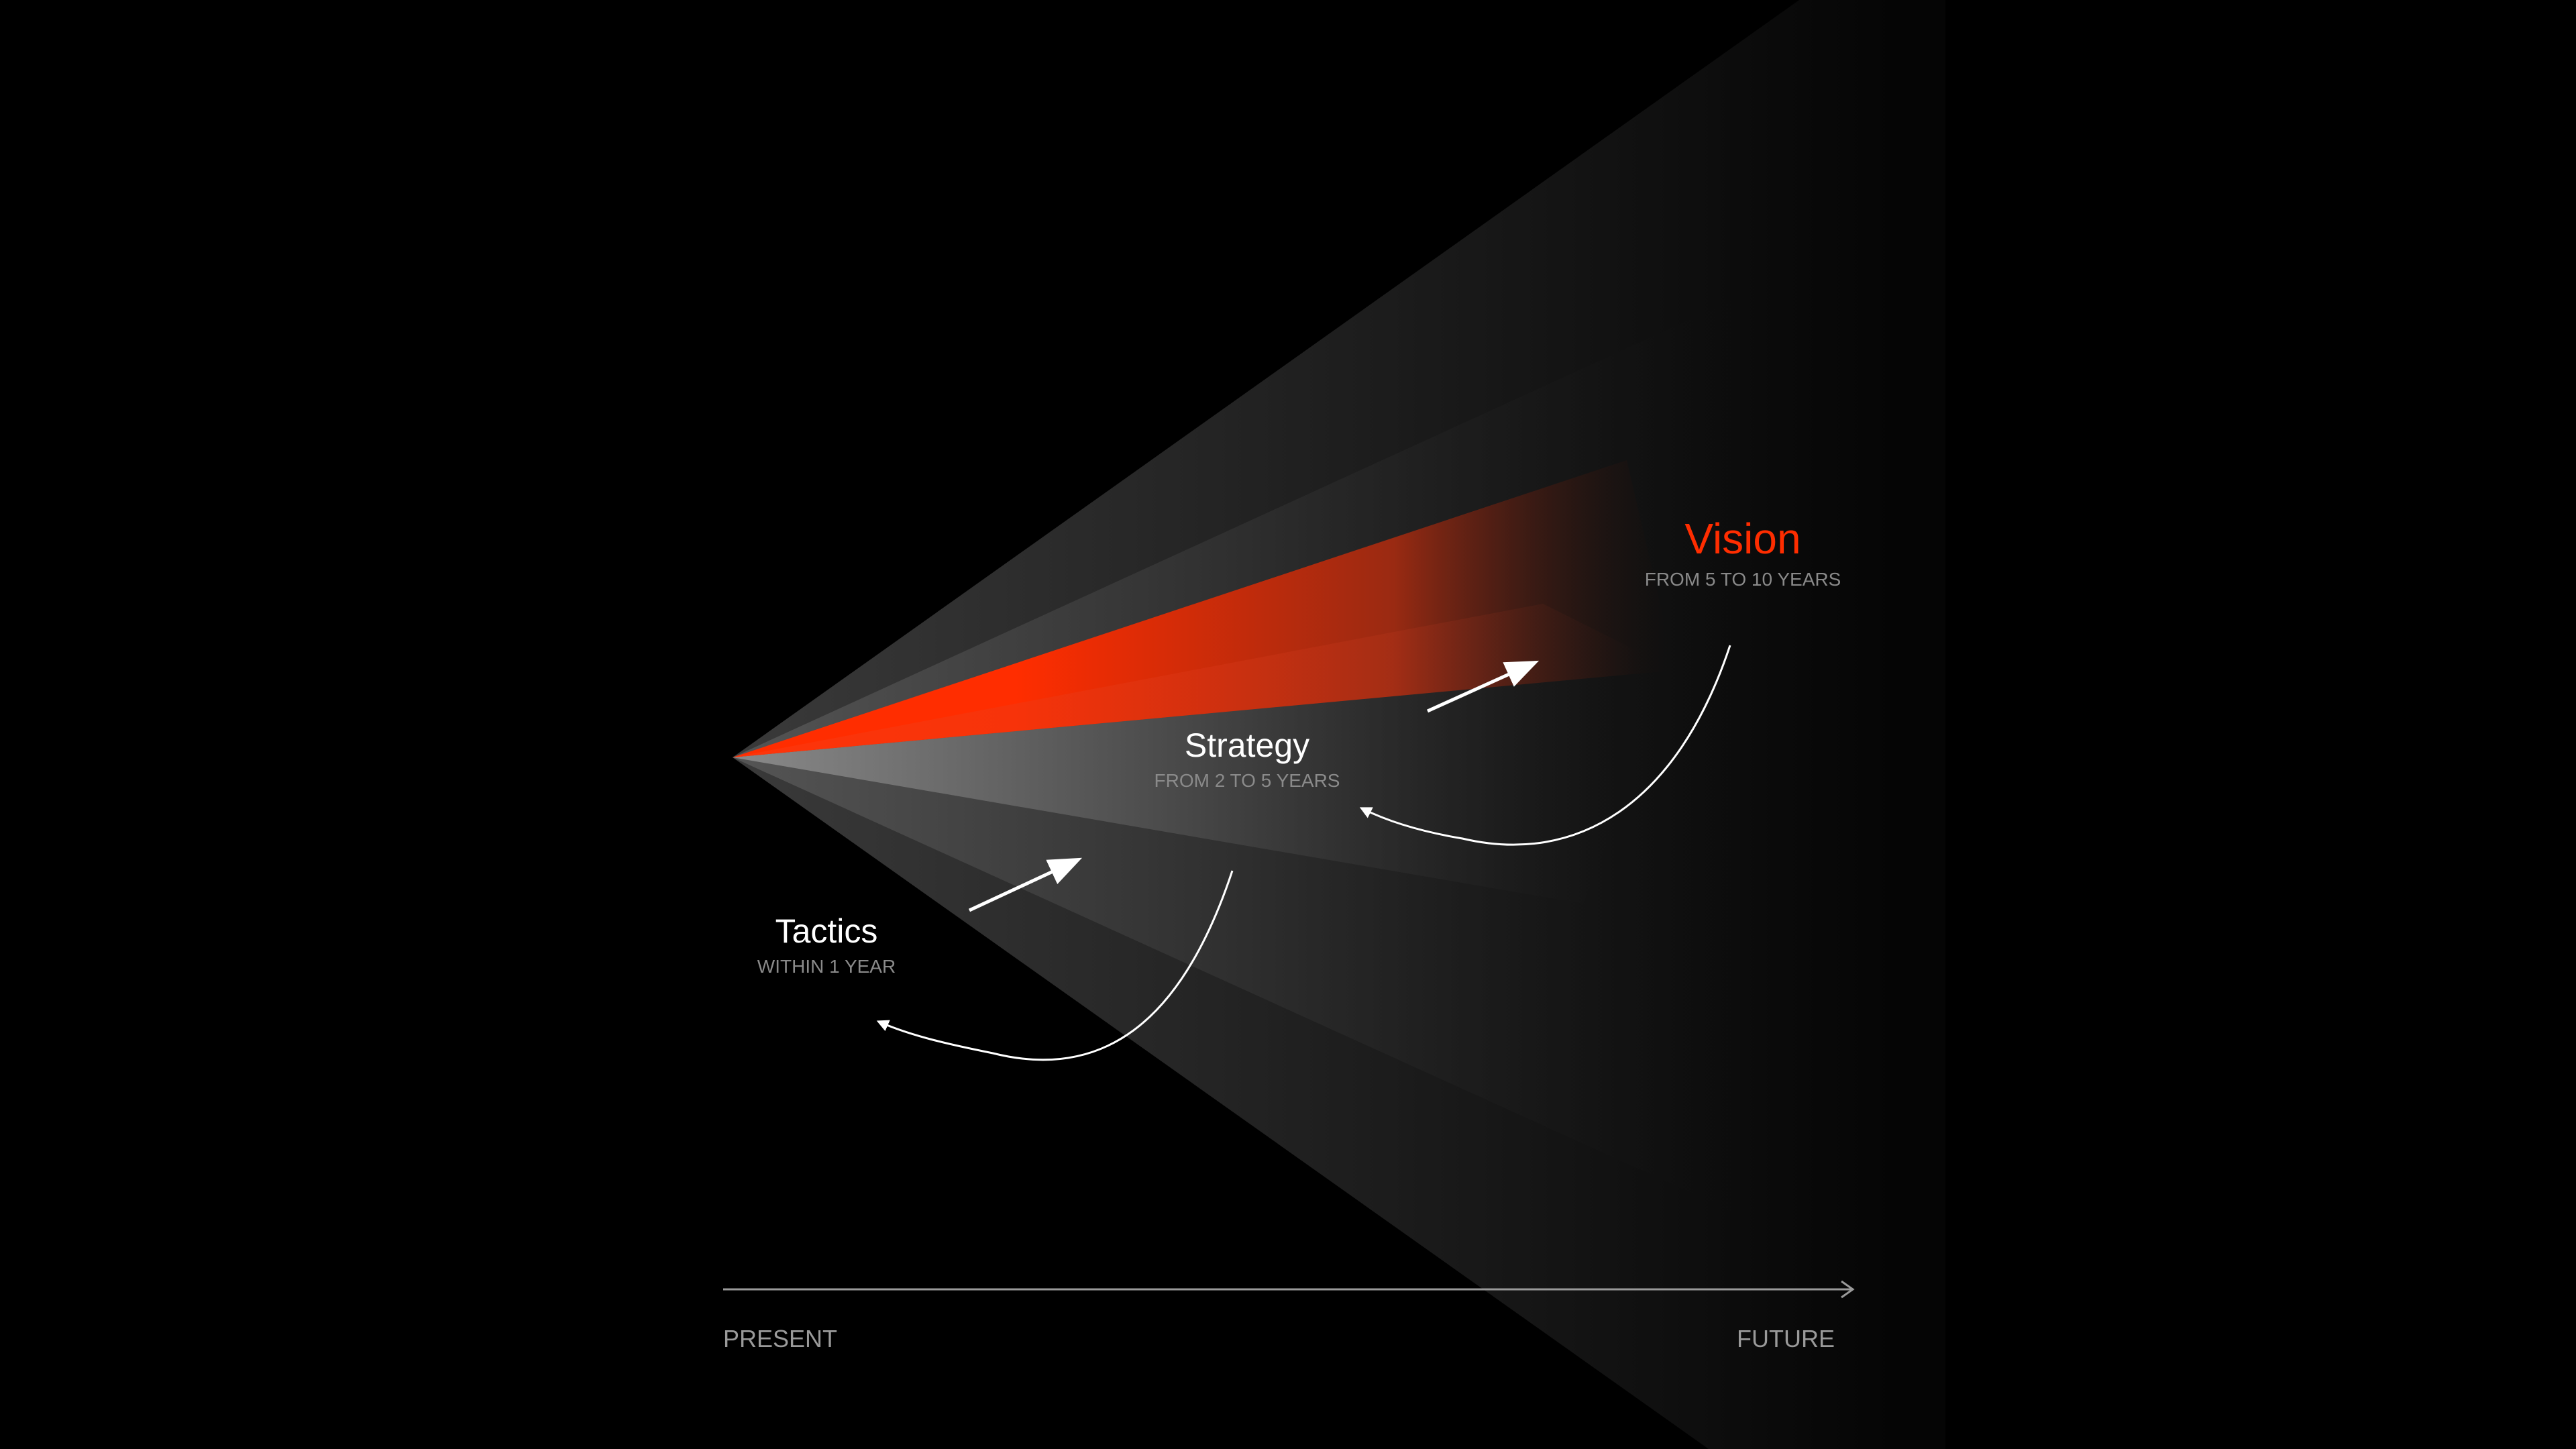  I want to click on tactics-title: Tactics, so click(826, 931).